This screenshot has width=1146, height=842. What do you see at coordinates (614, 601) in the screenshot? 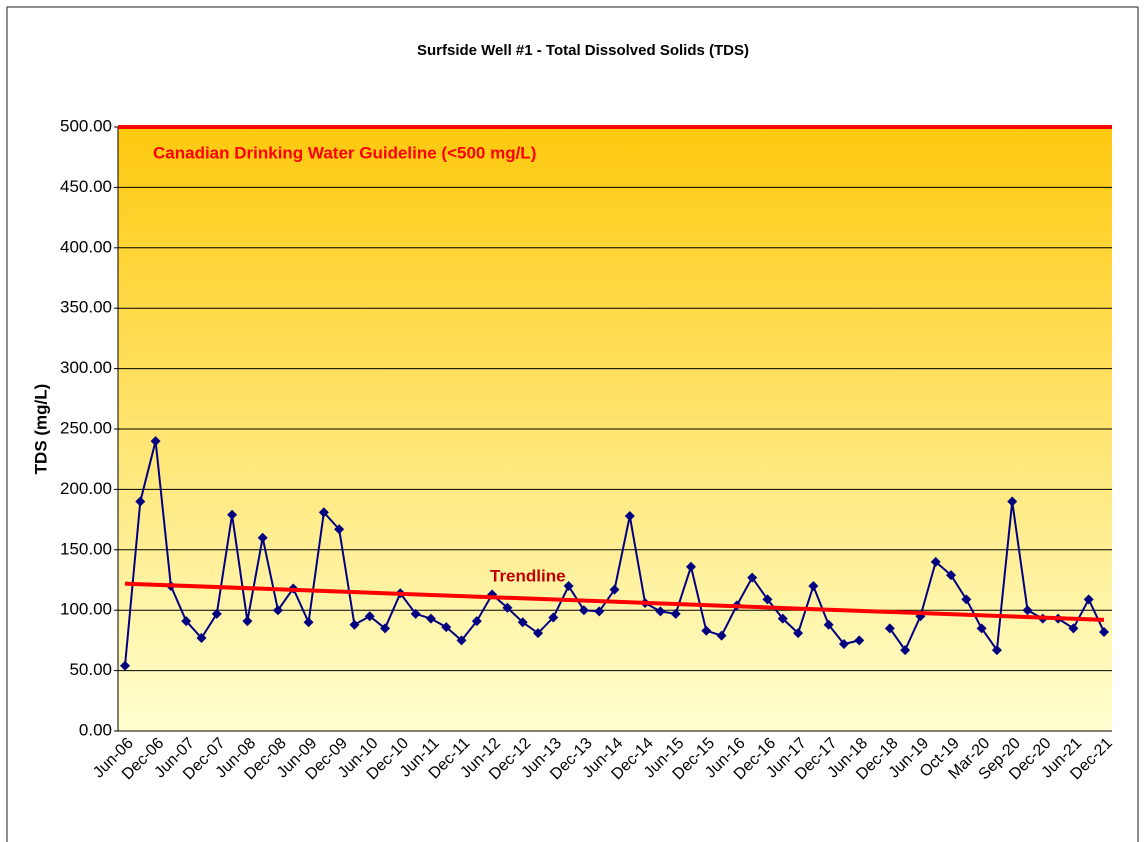
I see `trendline` at bounding box center [614, 601].